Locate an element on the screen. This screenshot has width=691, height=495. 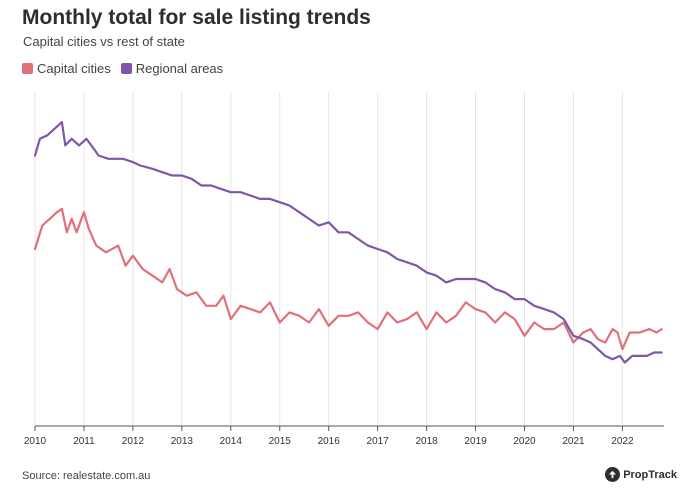
x-tick-label: 2019 is located at coordinates (475, 441).